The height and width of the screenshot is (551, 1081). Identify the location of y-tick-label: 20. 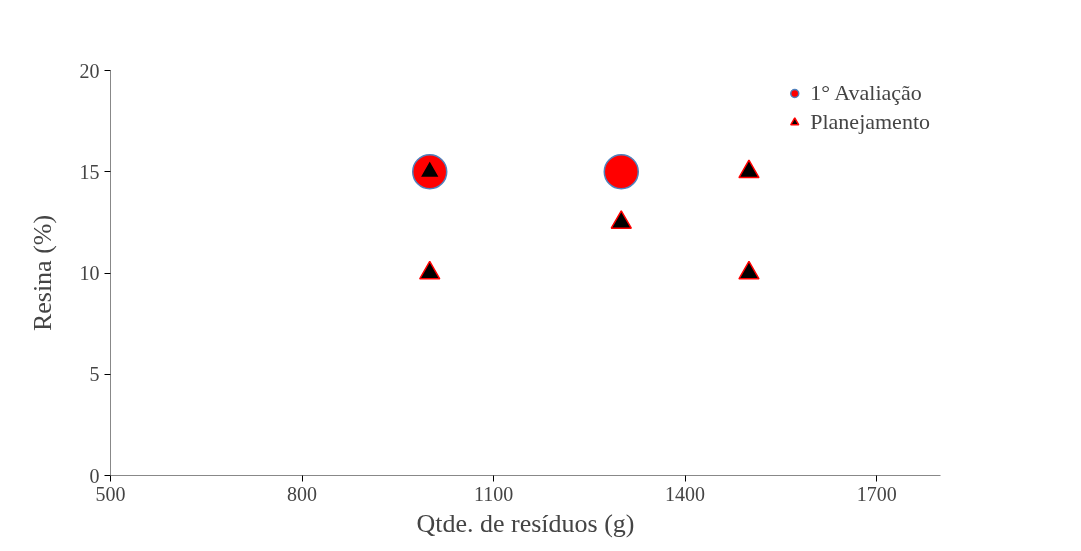
(89, 70).